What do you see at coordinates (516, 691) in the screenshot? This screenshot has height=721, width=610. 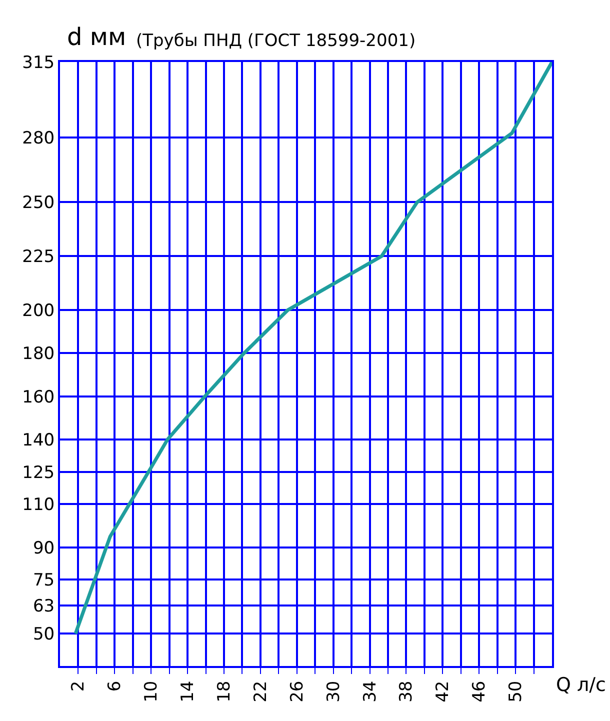 I see `x-tick-label: 50` at bounding box center [516, 691].